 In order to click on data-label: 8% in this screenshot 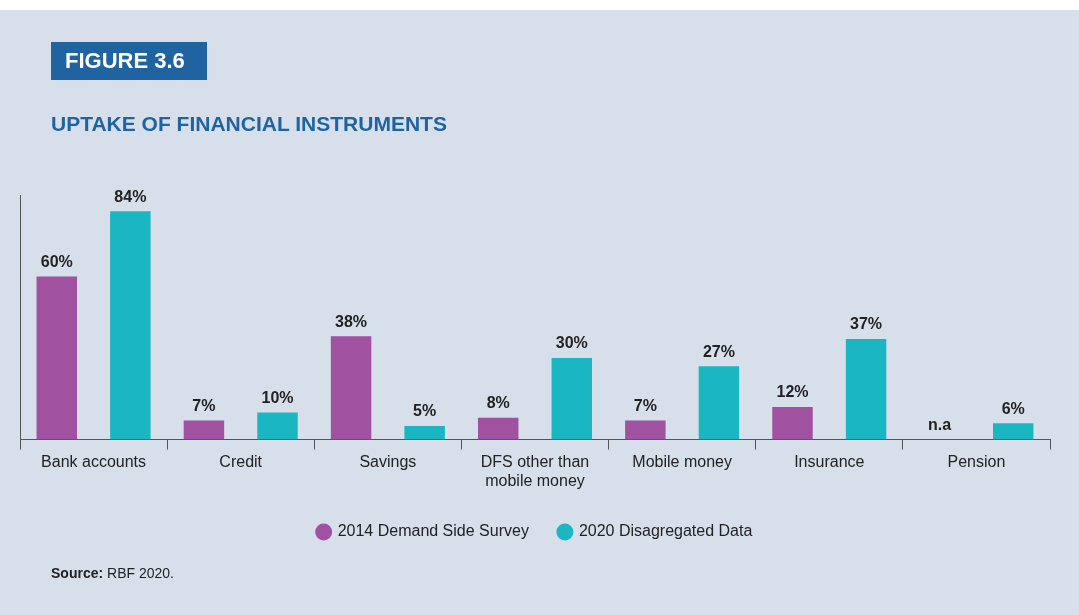, I will do `click(498, 403)`.